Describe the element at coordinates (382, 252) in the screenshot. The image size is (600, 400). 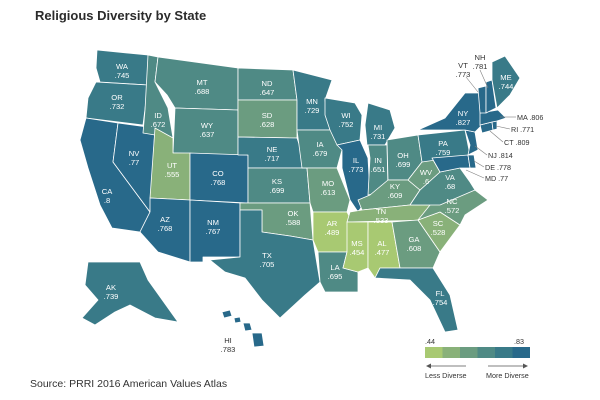
I see `state-value: .477` at that location.